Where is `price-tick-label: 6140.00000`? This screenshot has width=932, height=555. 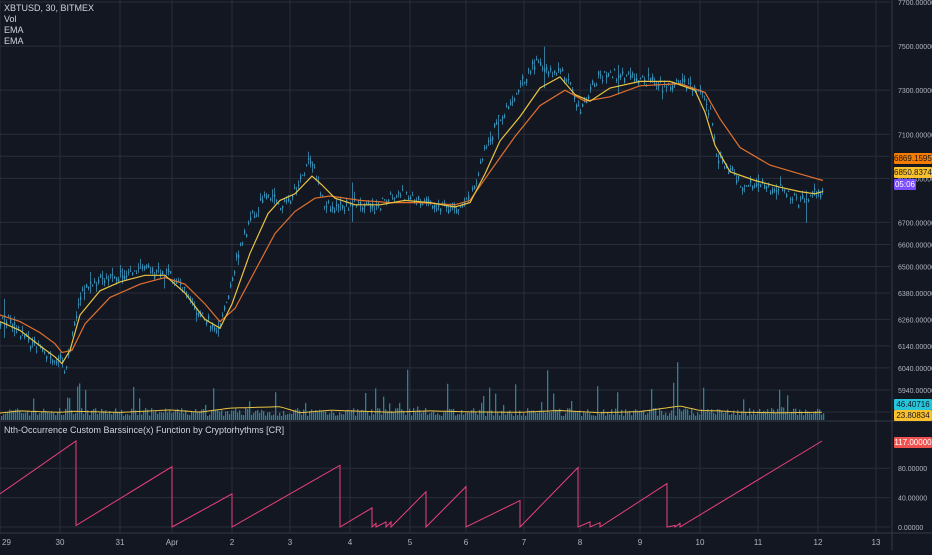
price-tick-label: 6140.00000 is located at coordinates (915, 347).